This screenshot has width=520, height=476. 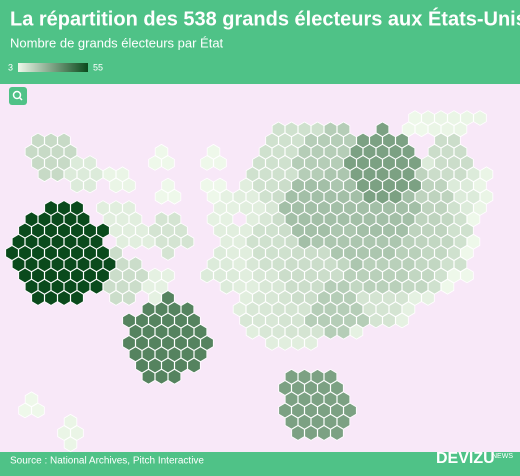 What do you see at coordinates (502, 456) in the screenshot?
I see `brand-suffix: NEWS` at bounding box center [502, 456].